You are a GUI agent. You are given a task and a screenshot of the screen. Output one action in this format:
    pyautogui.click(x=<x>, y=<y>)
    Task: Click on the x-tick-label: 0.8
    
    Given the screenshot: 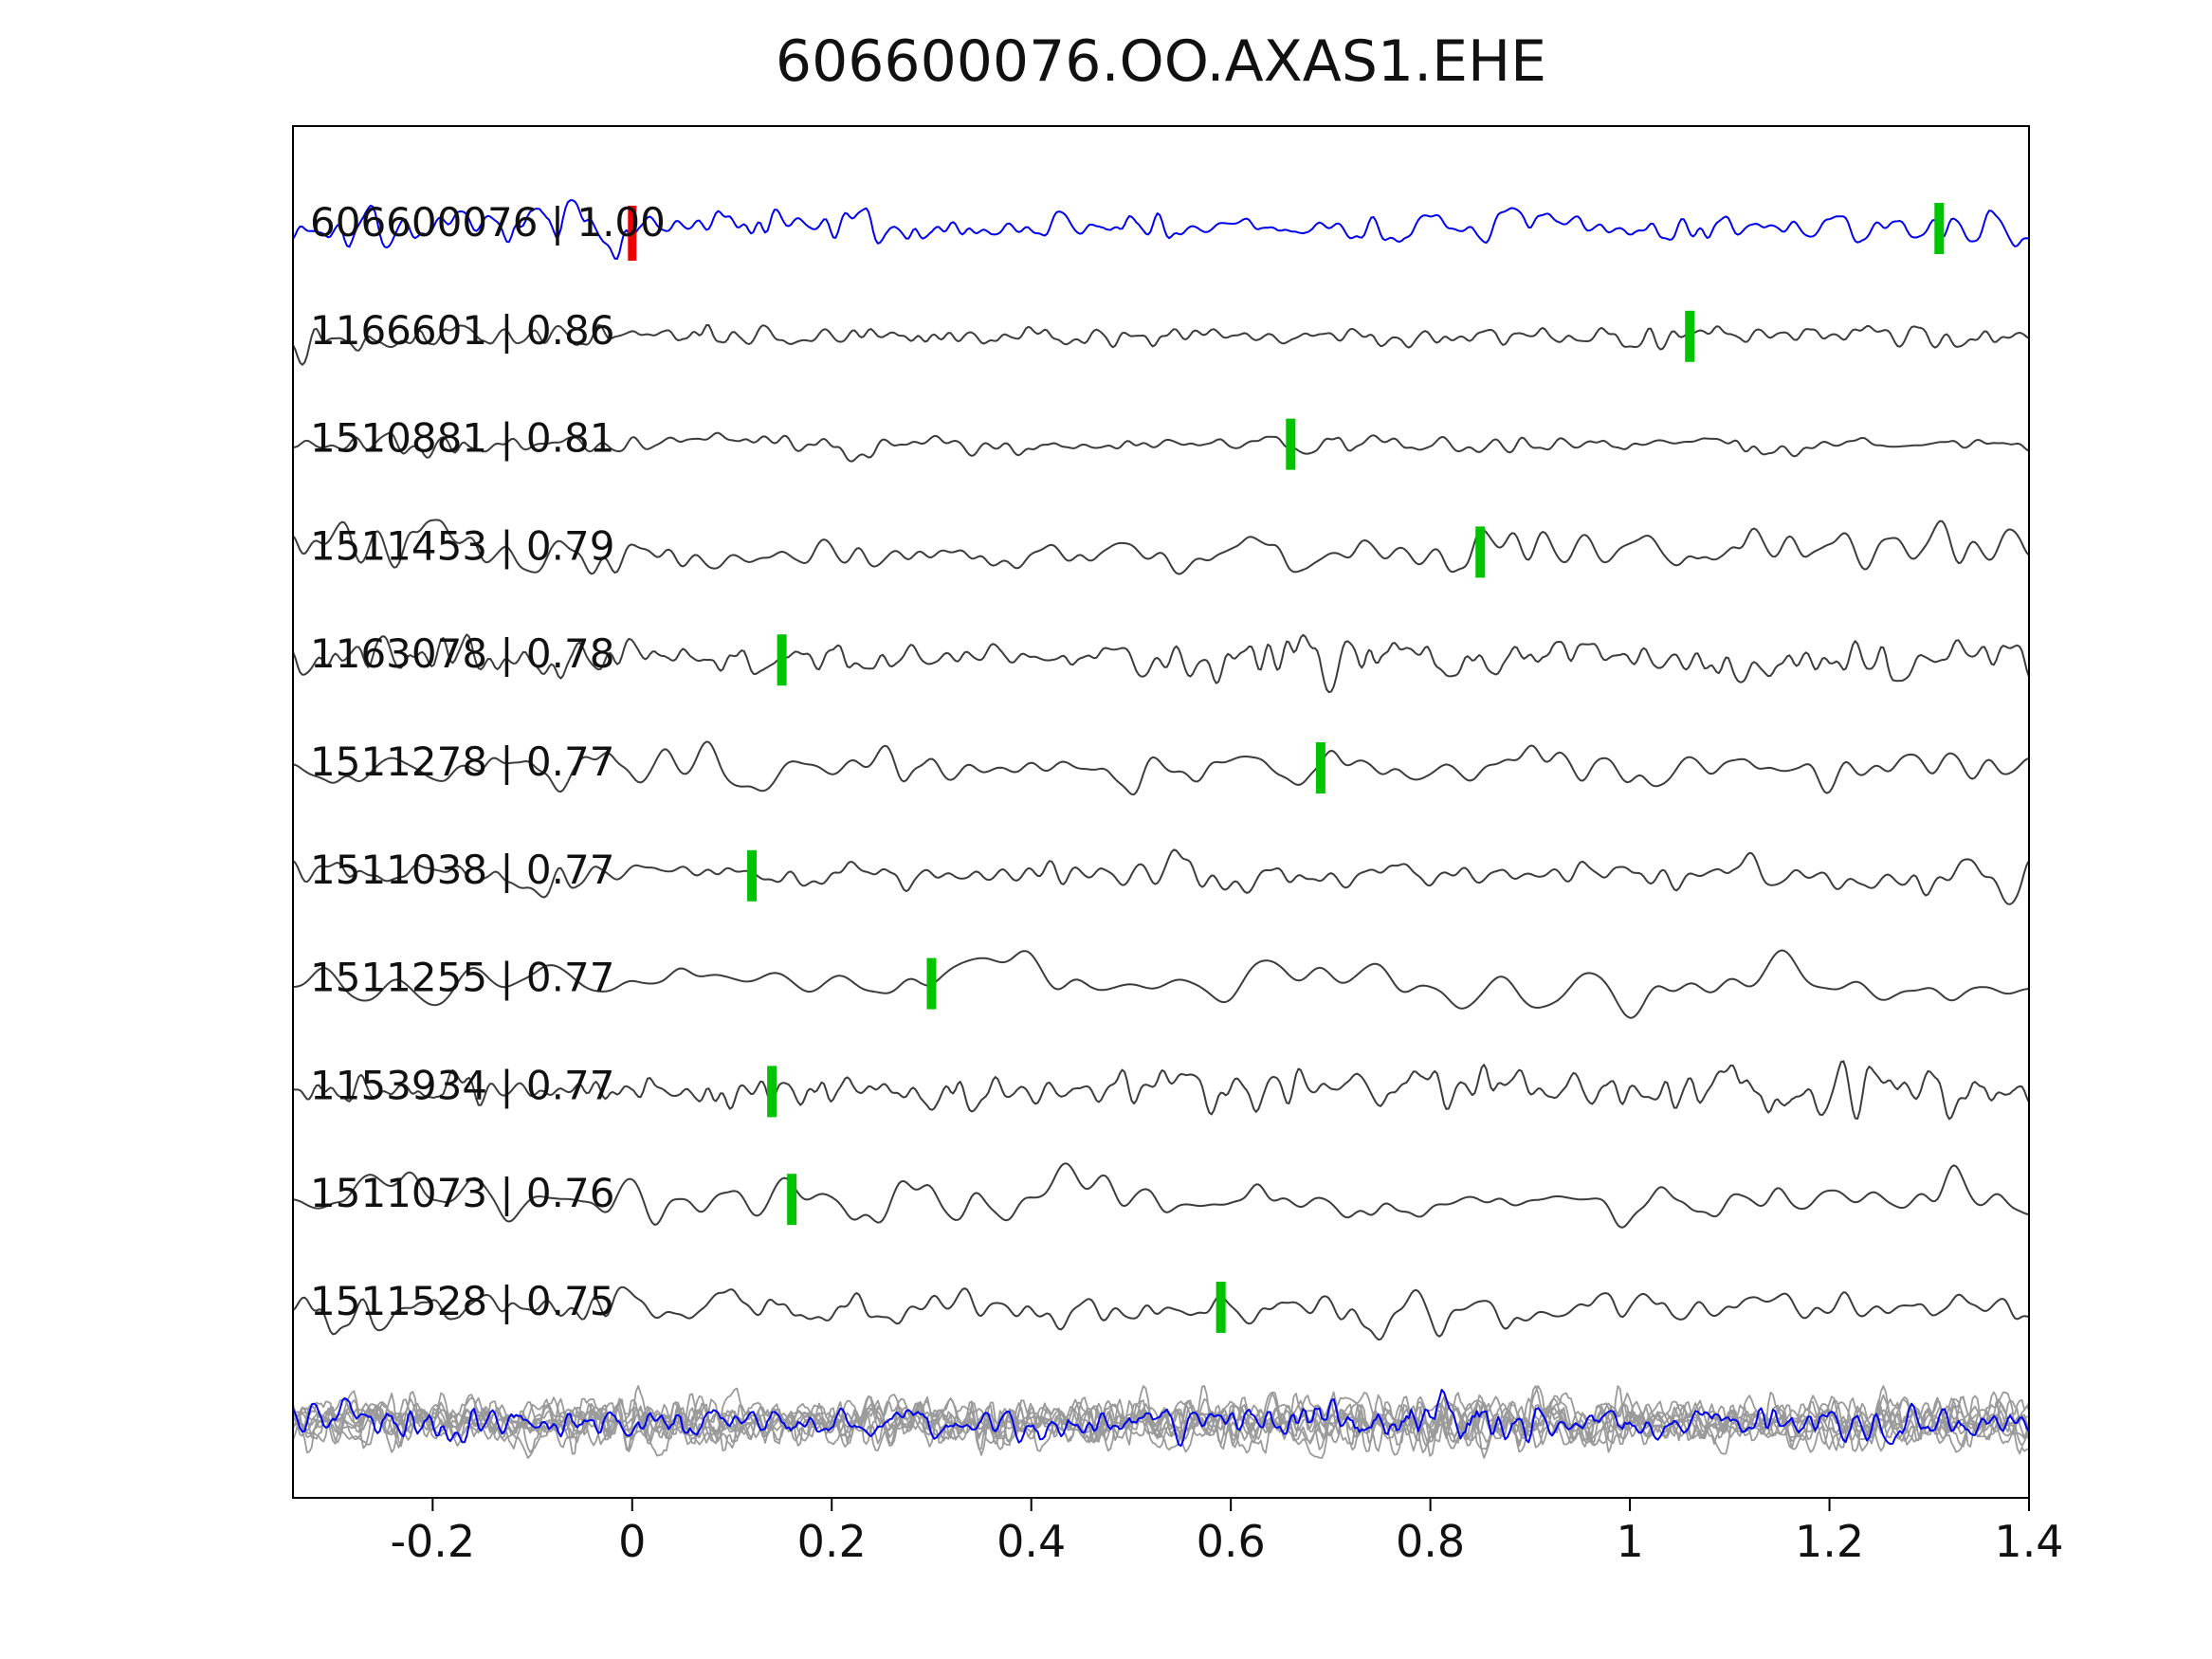 What is the action you would take?
    pyautogui.click(x=1430, y=1541)
    